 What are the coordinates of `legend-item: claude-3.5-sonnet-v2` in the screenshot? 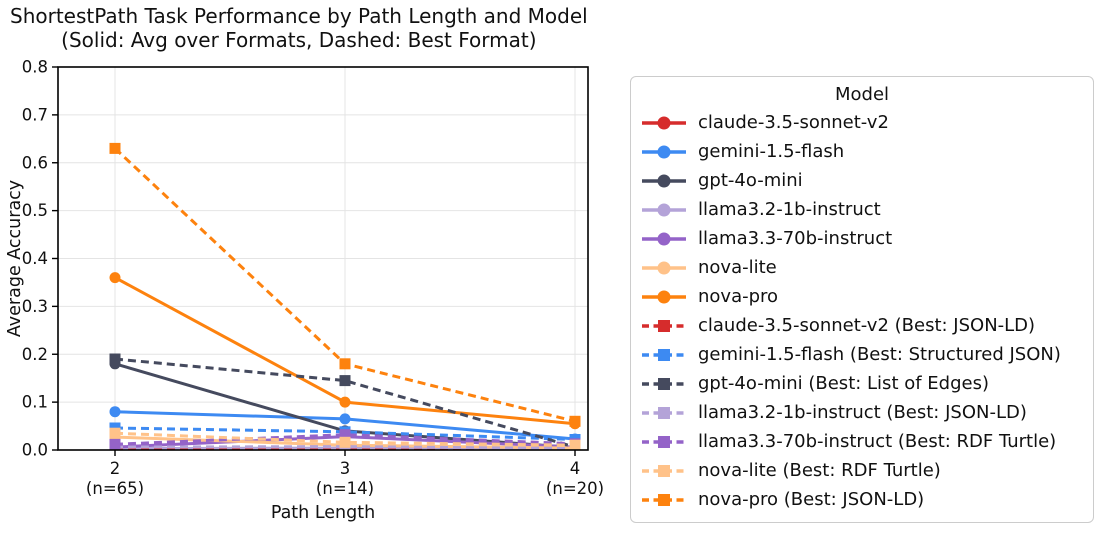 It's located at (862, 122).